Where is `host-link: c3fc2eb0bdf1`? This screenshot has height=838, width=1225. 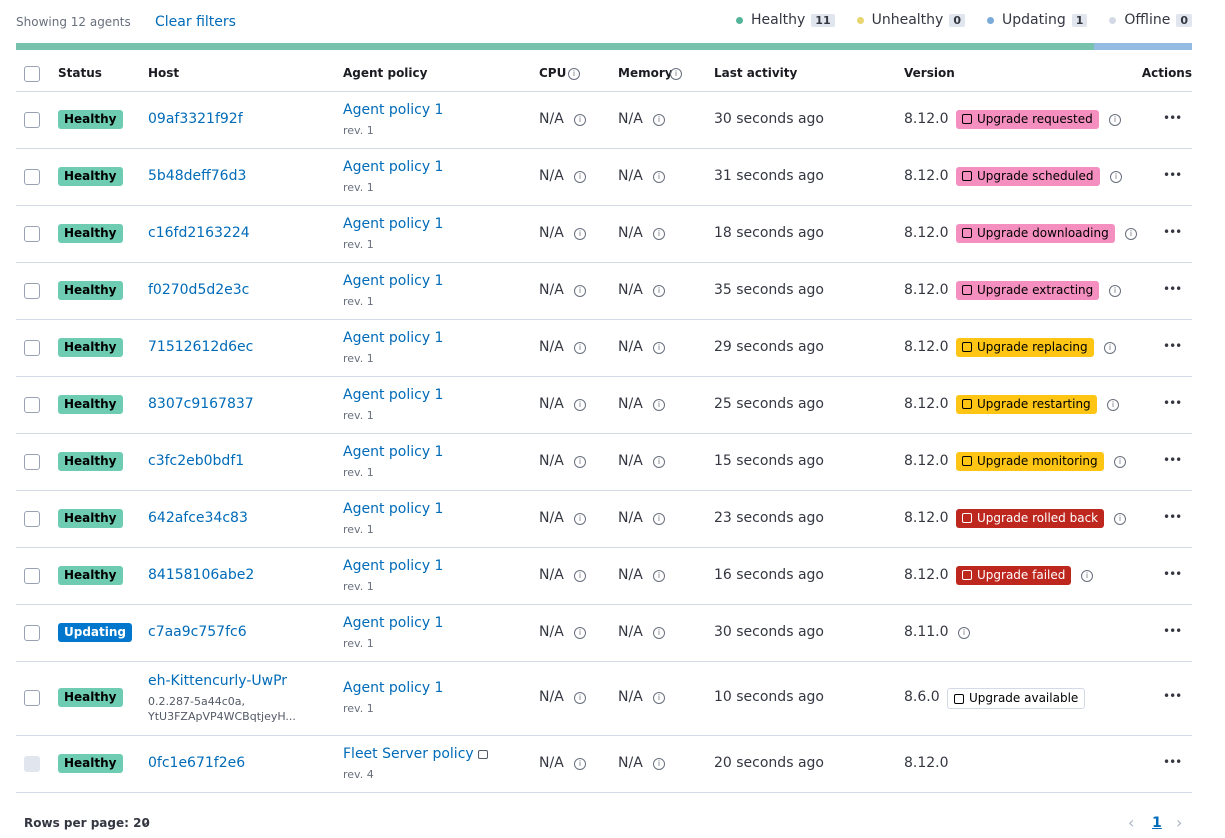 host-link: c3fc2eb0bdf1 is located at coordinates (196, 460).